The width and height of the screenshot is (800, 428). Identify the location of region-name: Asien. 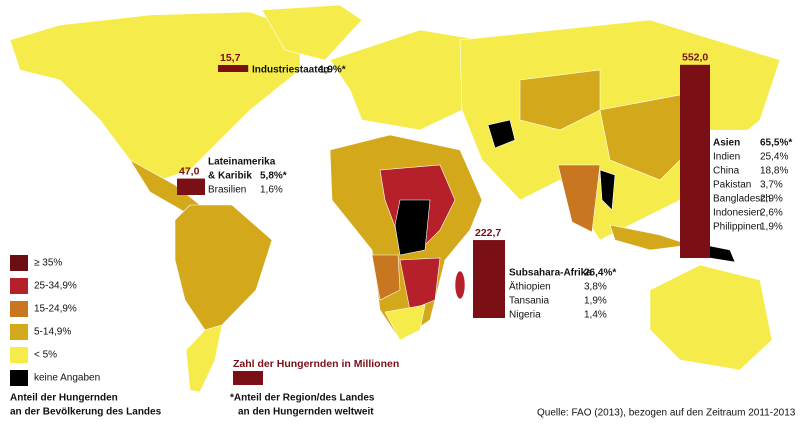
(726, 143).